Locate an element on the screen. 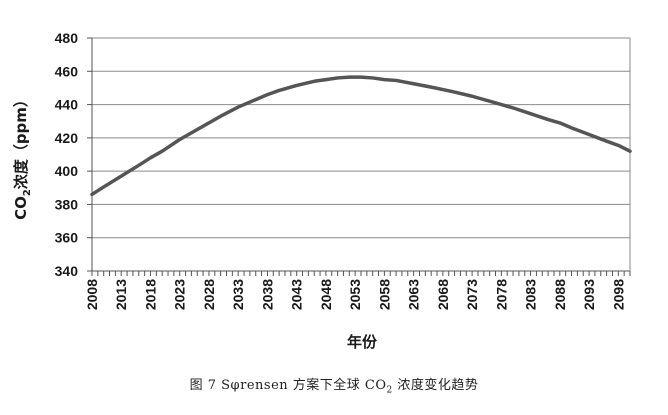 This screenshot has height=415, width=668. x-tick-label-2078: 2078 is located at coordinates (501, 294).